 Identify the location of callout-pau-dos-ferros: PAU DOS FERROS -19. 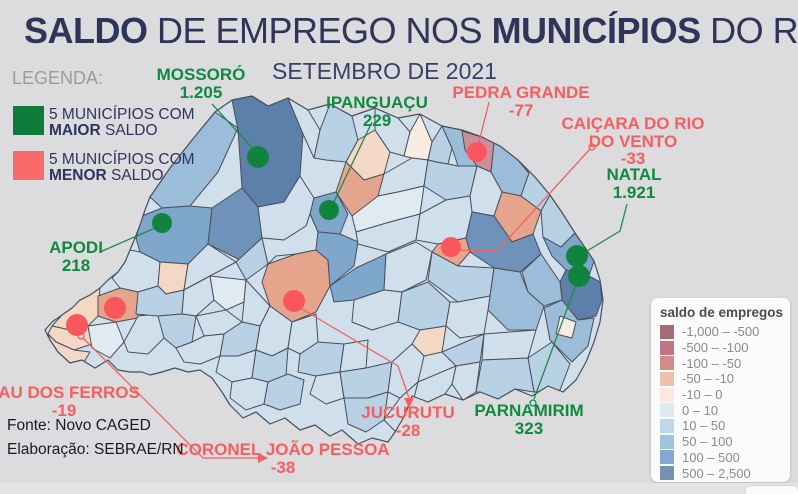
(70, 401).